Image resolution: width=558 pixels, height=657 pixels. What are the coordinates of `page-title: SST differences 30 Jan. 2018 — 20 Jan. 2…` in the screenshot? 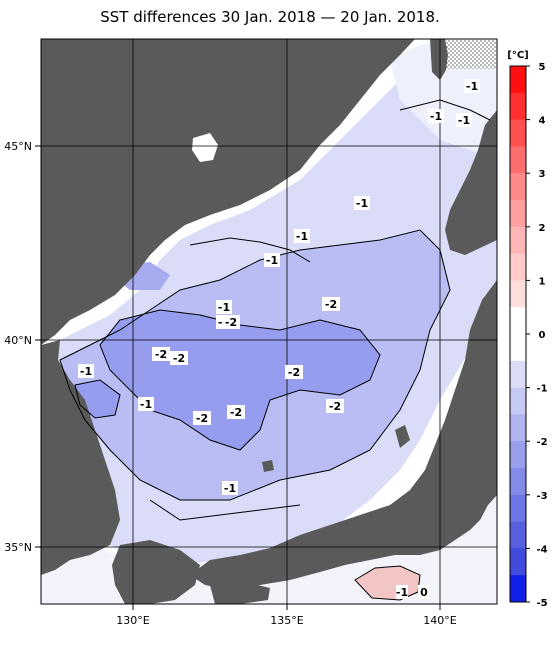 It's located at (270, 17).